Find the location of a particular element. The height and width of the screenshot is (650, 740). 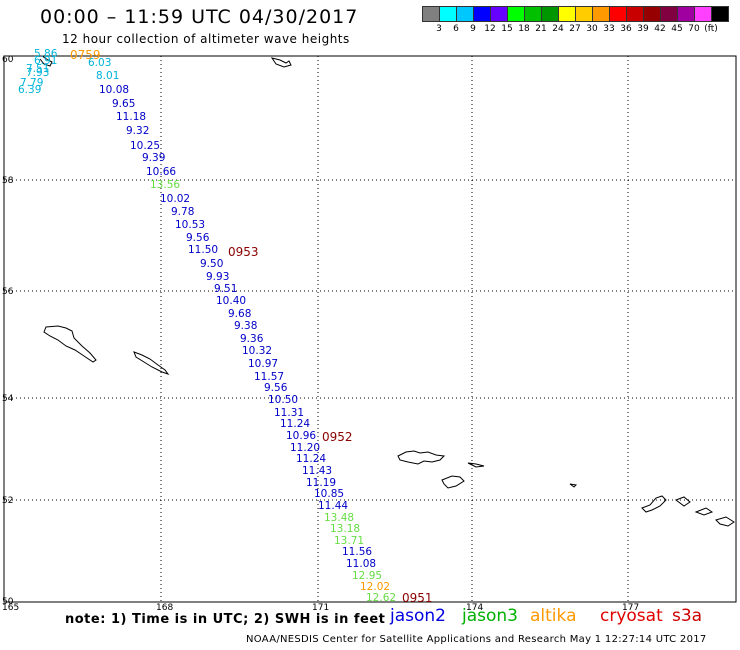

near-islands-c-coast is located at coordinates (725, 521).